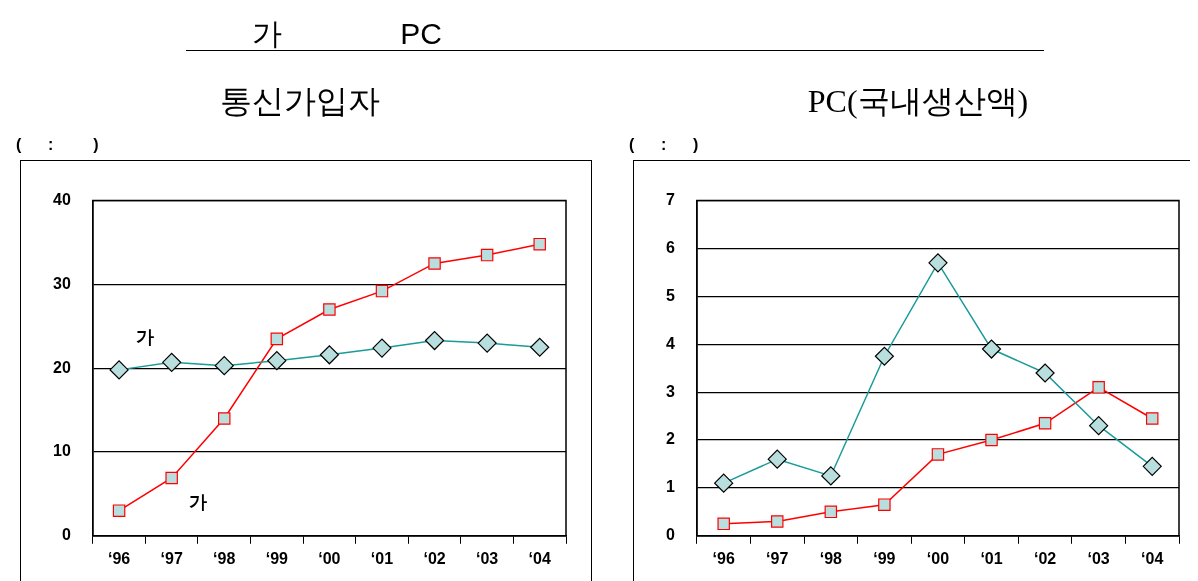 Image resolution: width=1198 pixels, height=581 pixels. I want to click on y-tick-label: 30, so click(62, 283).